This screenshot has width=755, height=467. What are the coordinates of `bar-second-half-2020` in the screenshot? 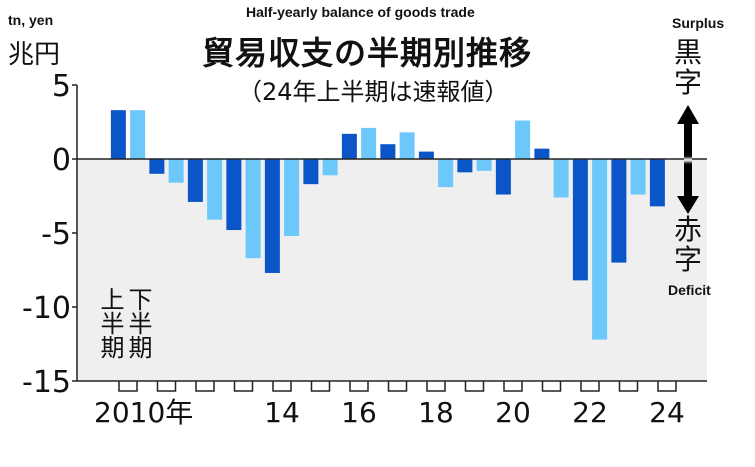 It's located at (523, 139).